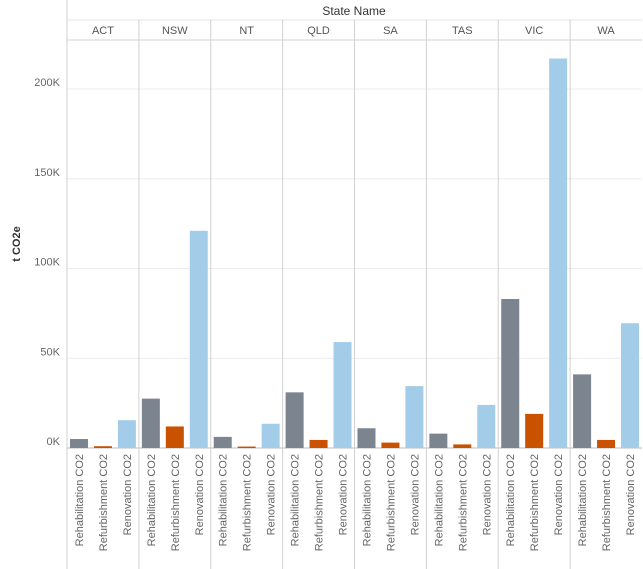  Describe the element at coordinates (390, 31) in the screenshot. I see `group-header-sa: SA` at that location.